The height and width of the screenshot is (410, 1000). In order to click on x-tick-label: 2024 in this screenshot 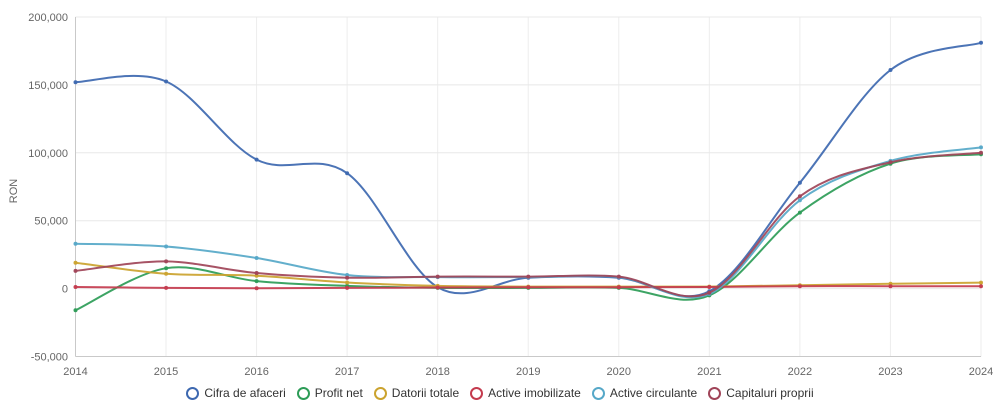, I will do `click(981, 372)`.